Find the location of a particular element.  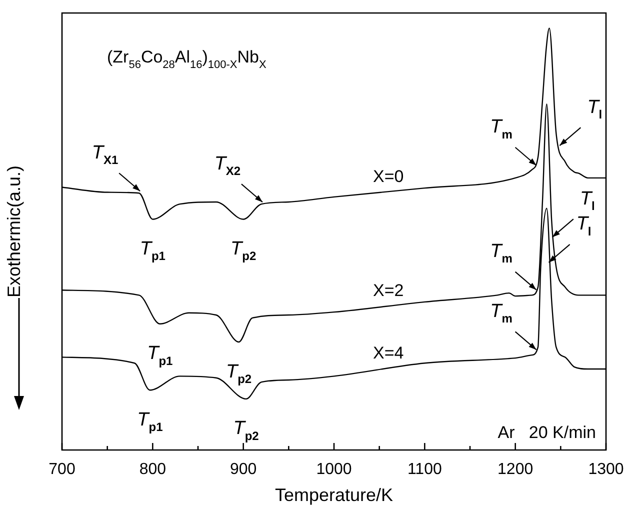

x-tick-label: 1300 is located at coordinates (606, 469).